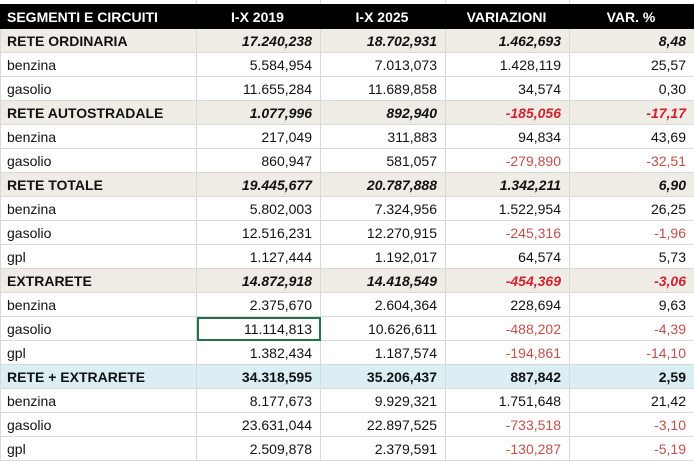  What do you see at coordinates (259, 65) in the screenshot?
I see `value-2019-cell: 5.584,954` at bounding box center [259, 65].